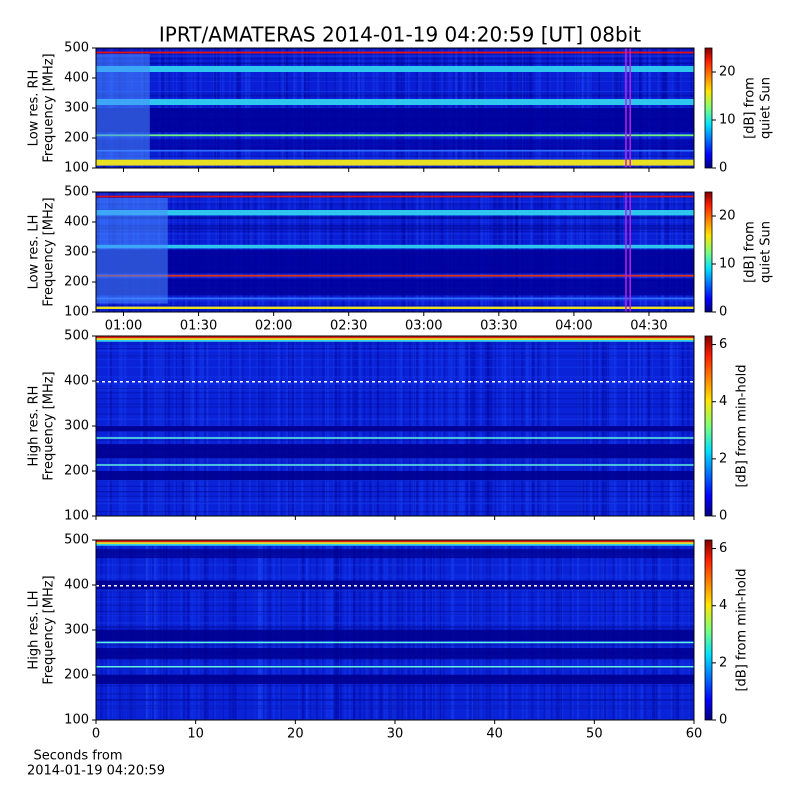 Image resolution: width=800 pixels, height=800 pixels. Describe the element at coordinates (648, 326) in the screenshot. I see `x-tick-label: 04:30` at that location.